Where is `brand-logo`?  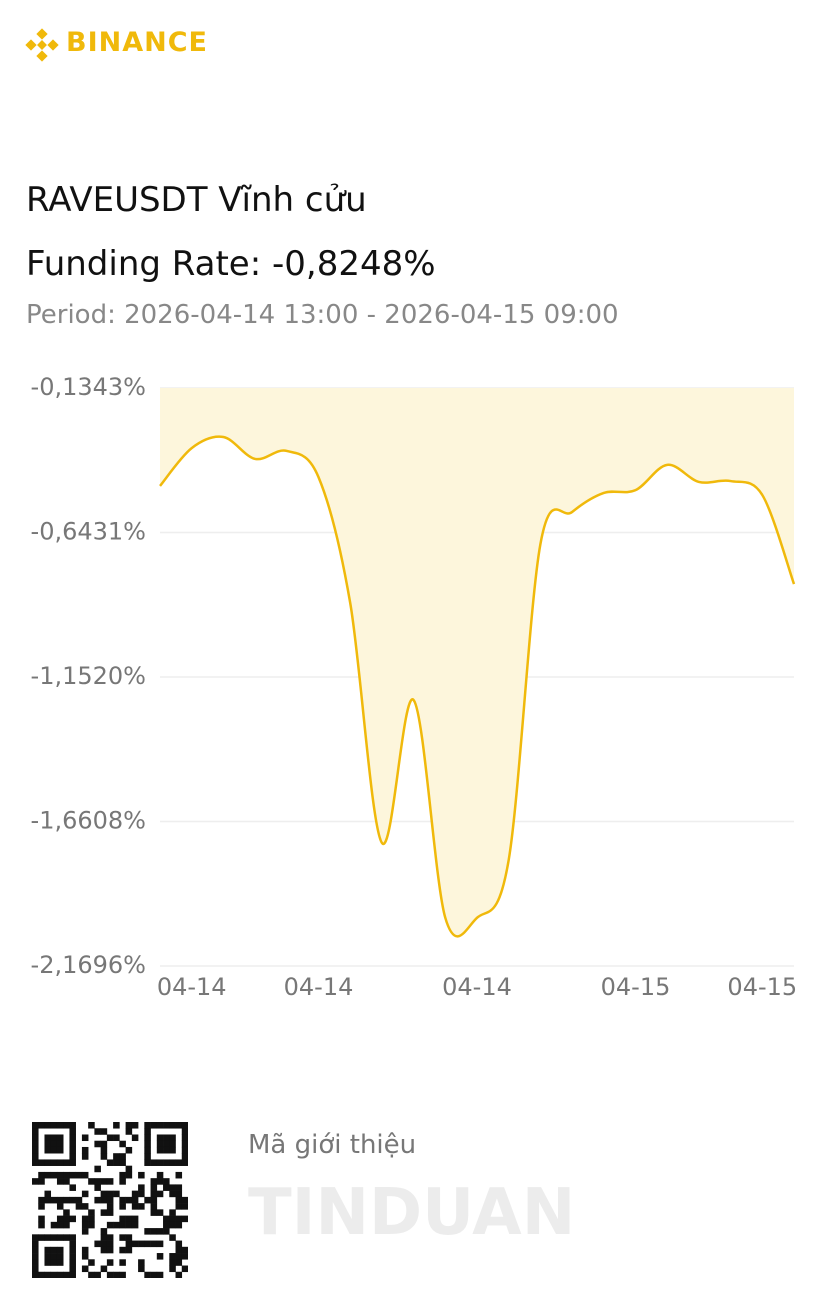
brand-logo is located at coordinates (42, 45).